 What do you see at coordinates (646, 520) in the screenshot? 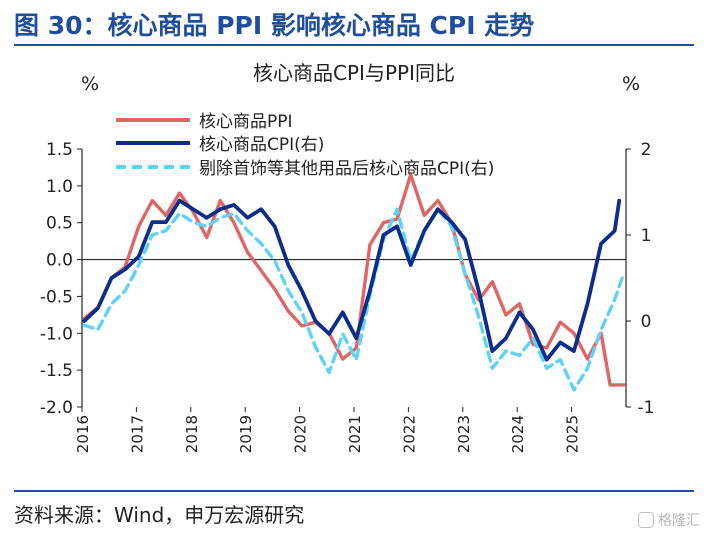
I see `watermark-icon` at bounding box center [646, 520].